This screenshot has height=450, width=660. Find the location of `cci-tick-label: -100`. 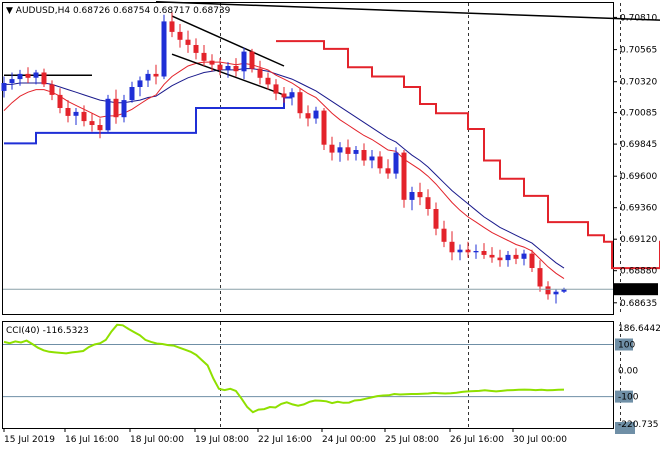

cci-tick-label: -100 is located at coordinates (628, 398).